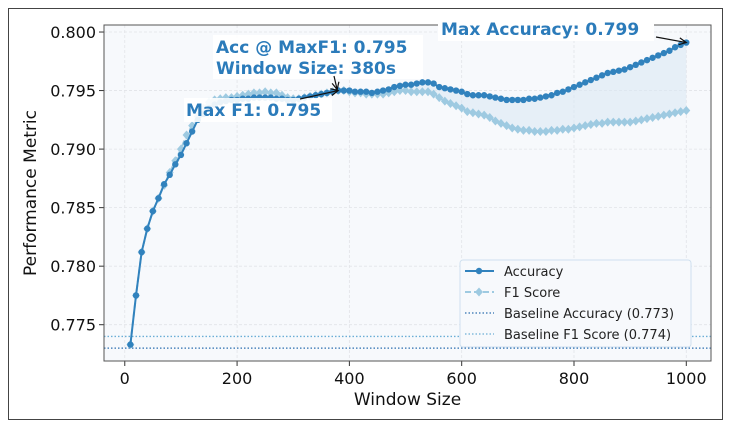 The width and height of the screenshot is (733, 441). I want to click on max-f1-arrow, so click(319, 94).